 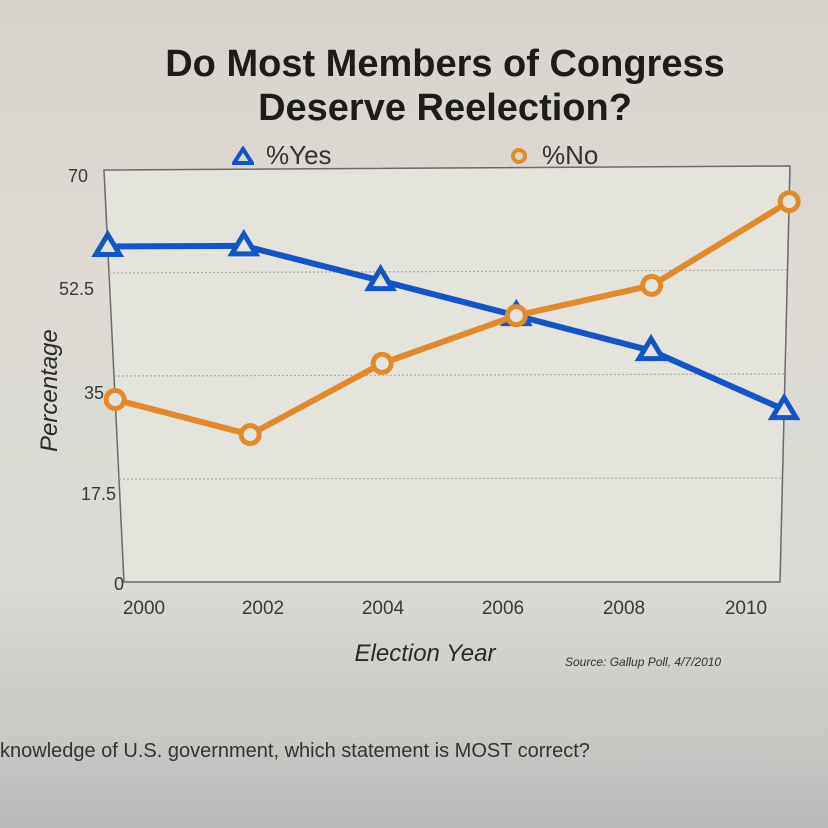 I want to click on chart-title-line-2: Deserve Reelection?, so click(x=445, y=108).